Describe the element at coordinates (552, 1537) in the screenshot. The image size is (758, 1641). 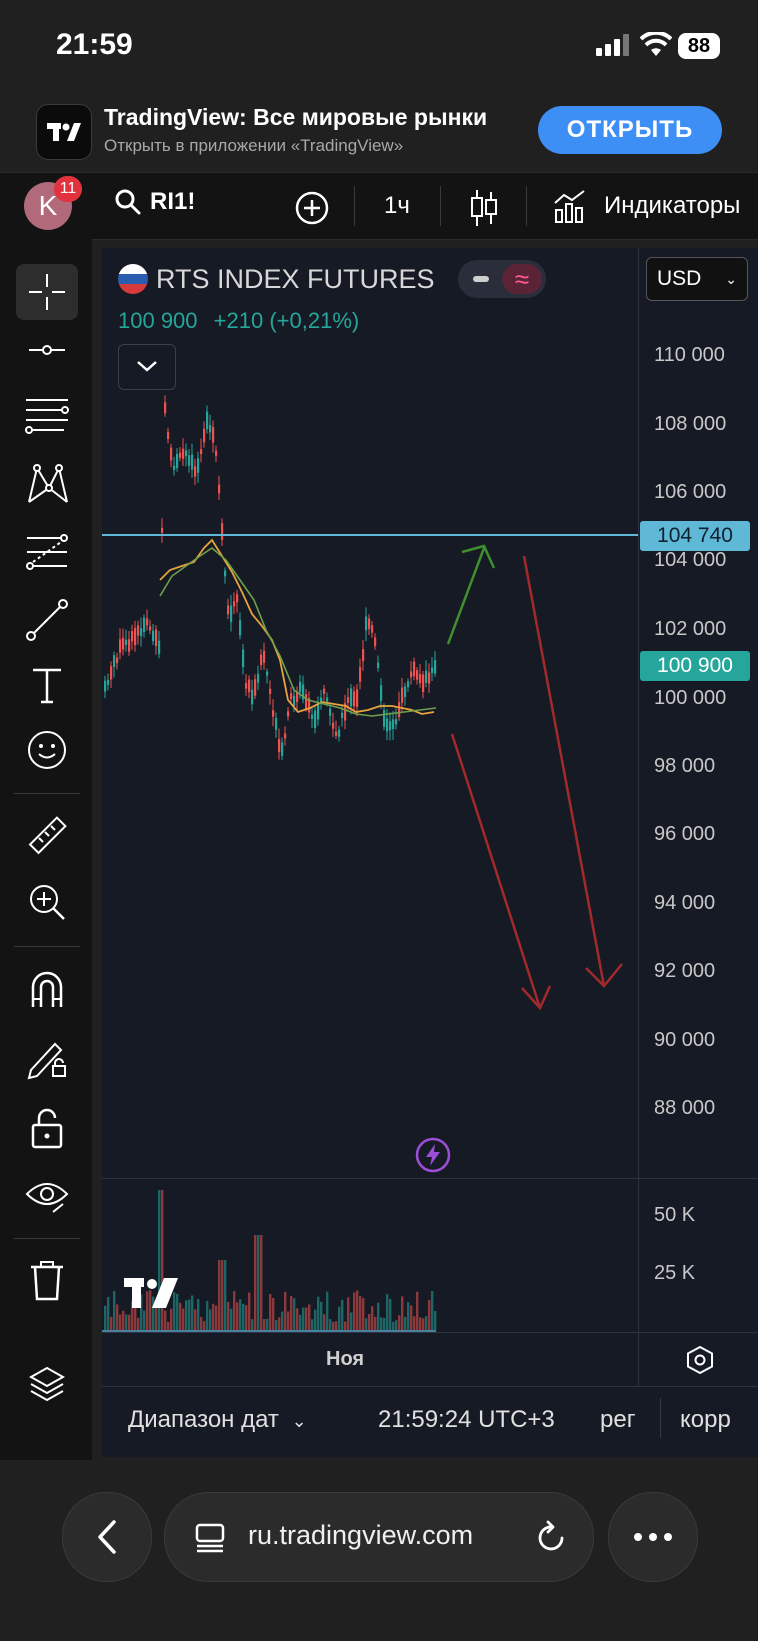
I see `reload-icon` at that location.